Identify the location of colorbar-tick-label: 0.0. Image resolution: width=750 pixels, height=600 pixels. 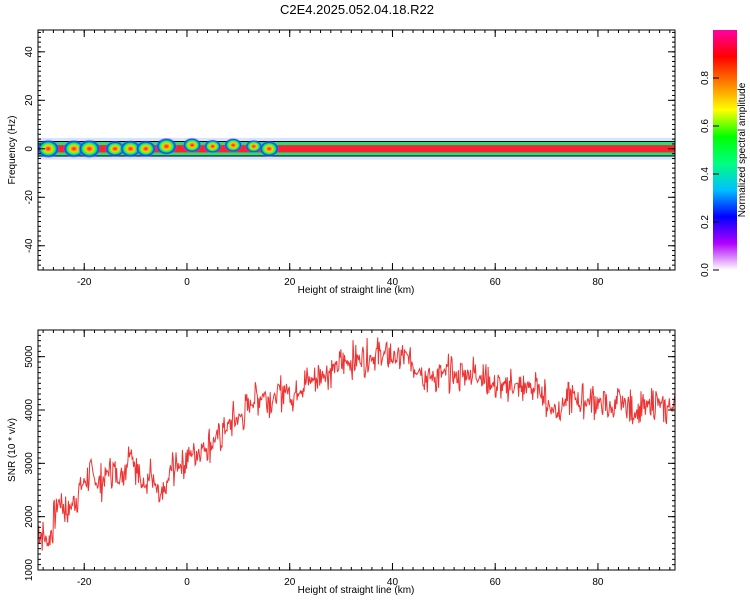
(705, 270).